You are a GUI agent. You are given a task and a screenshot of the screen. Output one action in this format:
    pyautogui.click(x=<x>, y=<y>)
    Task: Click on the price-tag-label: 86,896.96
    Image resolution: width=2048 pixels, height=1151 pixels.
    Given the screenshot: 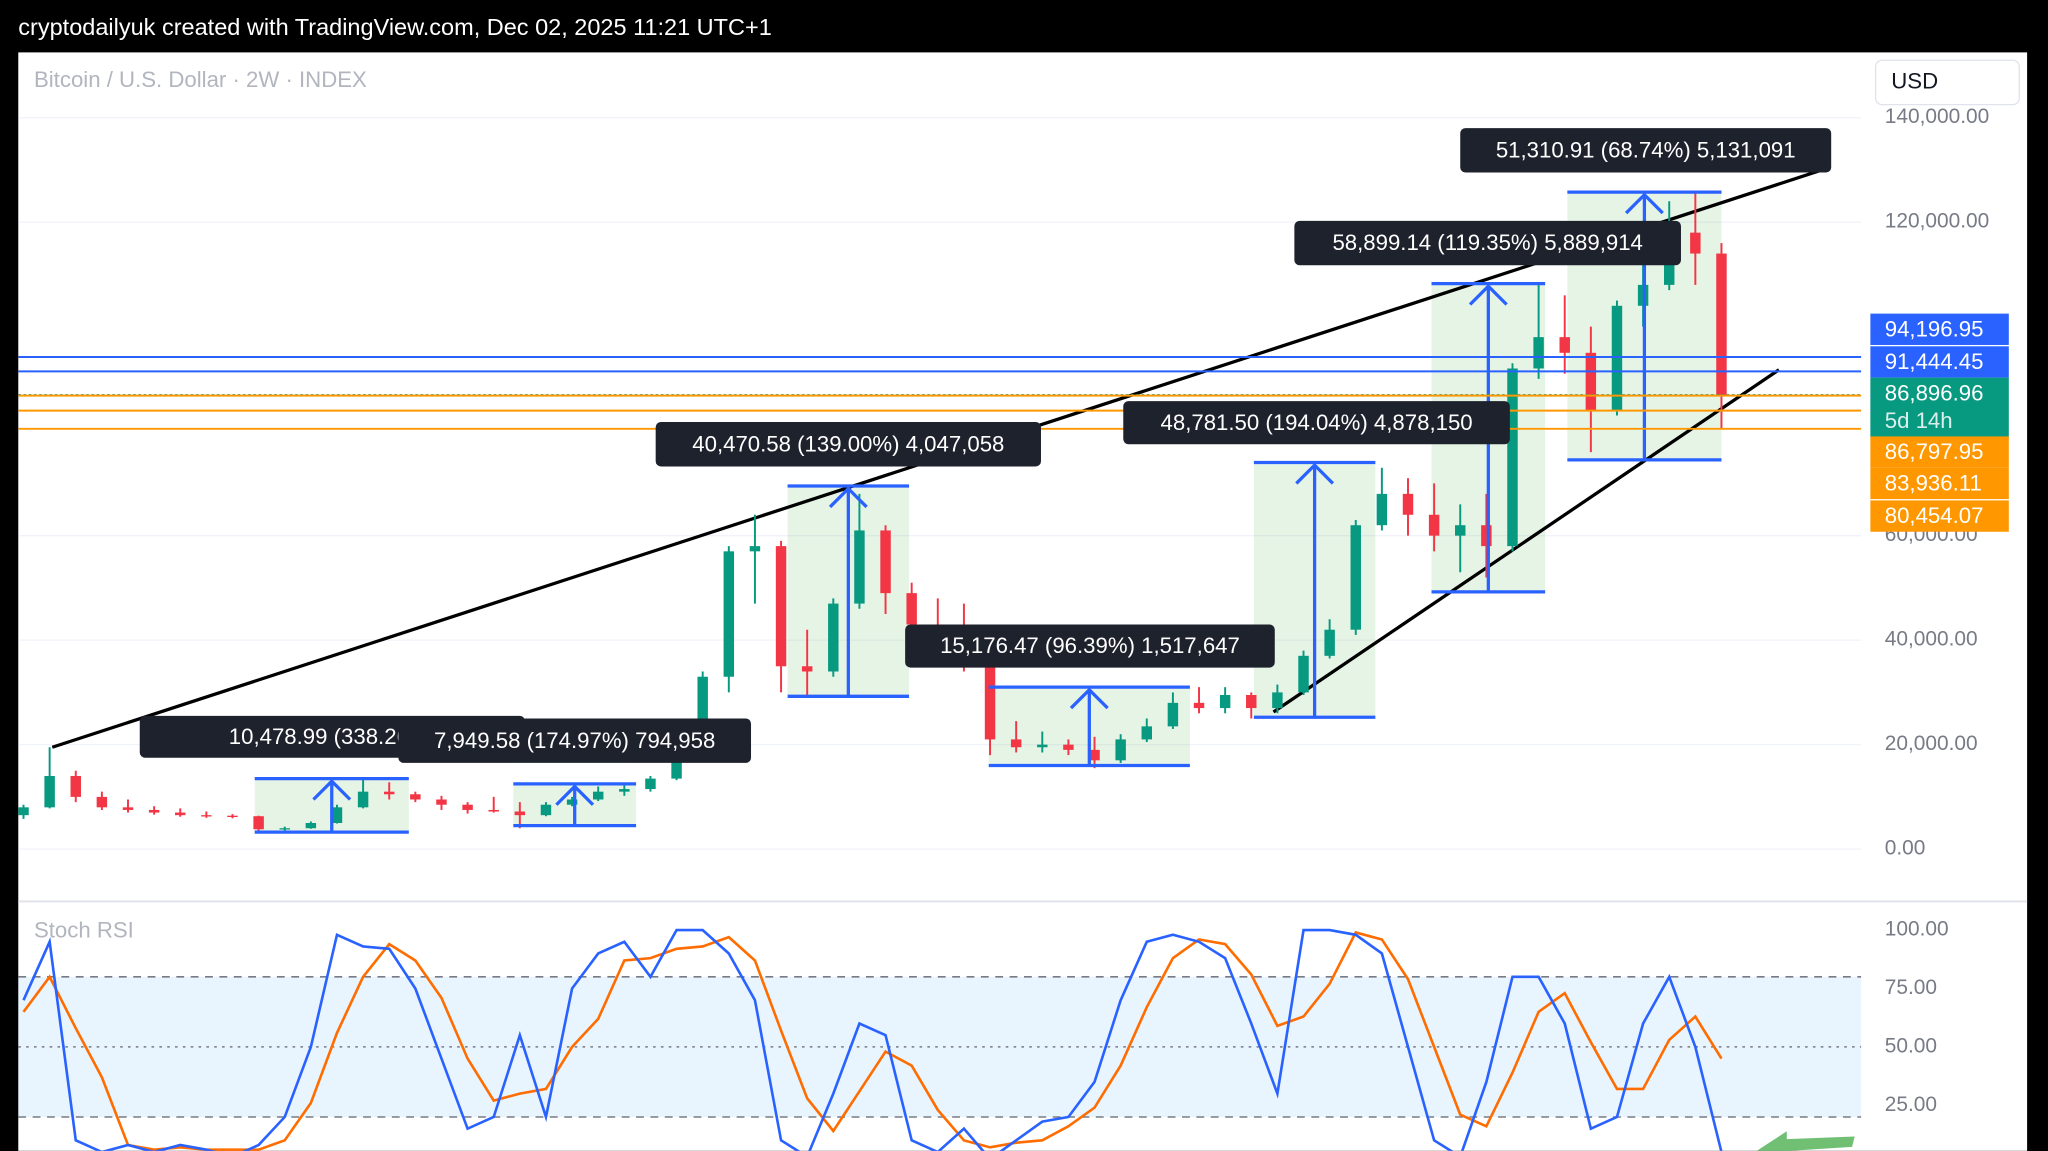 What is the action you would take?
    pyautogui.click(x=1934, y=392)
    